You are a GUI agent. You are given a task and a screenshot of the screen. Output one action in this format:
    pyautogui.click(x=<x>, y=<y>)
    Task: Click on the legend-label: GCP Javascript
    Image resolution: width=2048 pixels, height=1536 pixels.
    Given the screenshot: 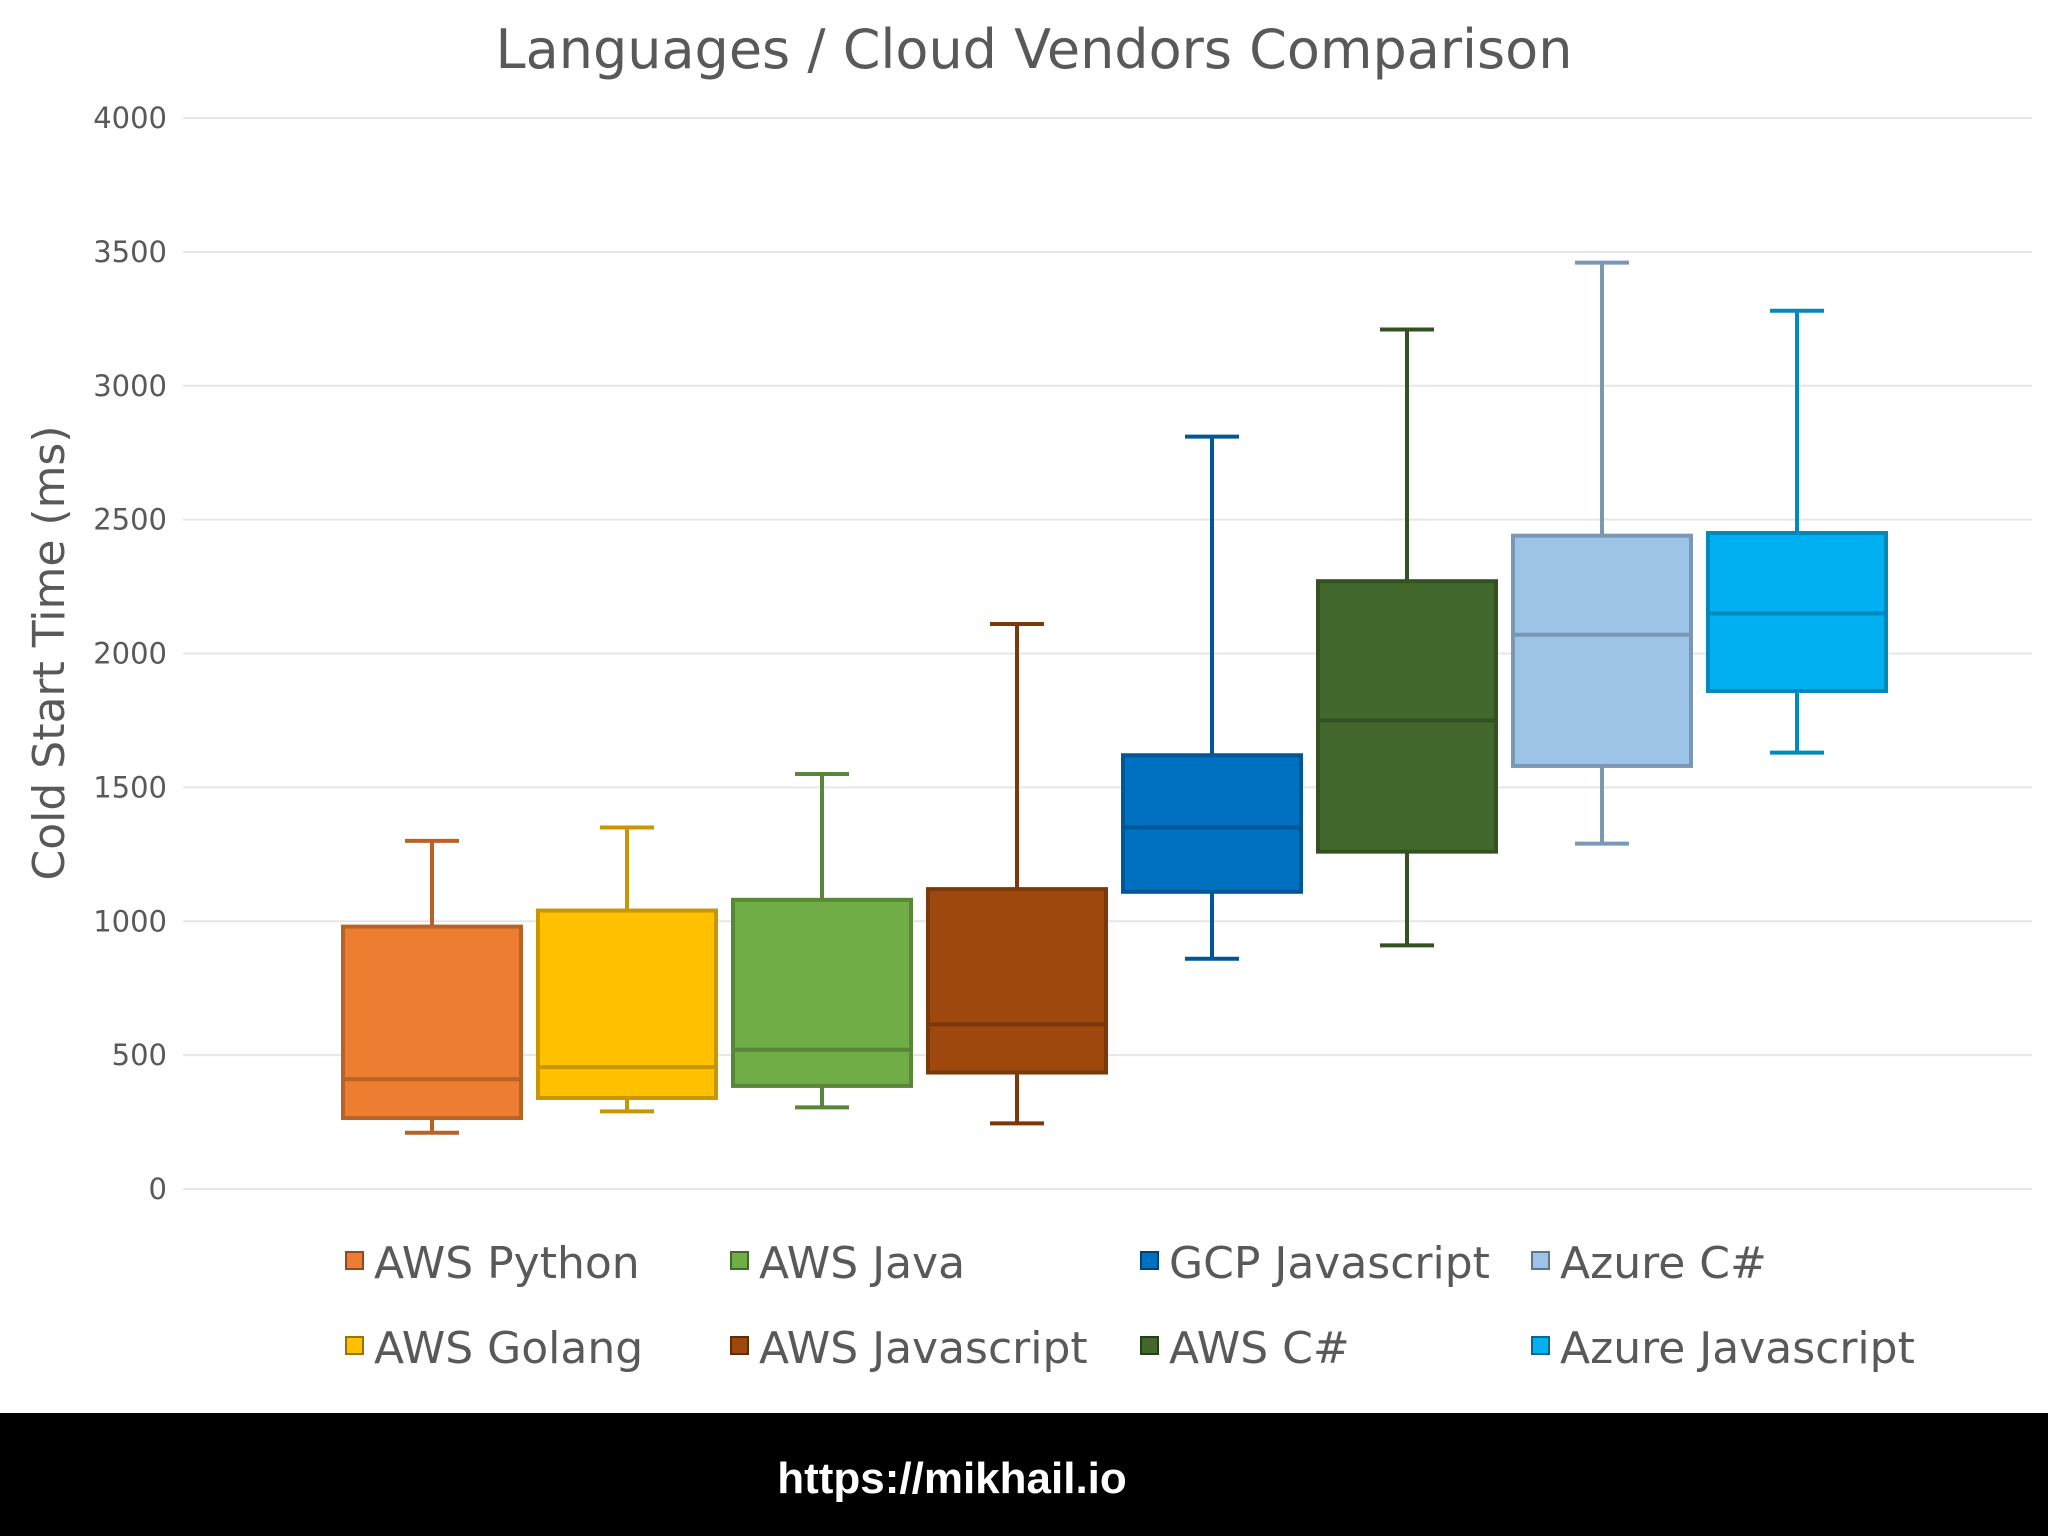 What is the action you would take?
    pyautogui.click(x=1329, y=1263)
    